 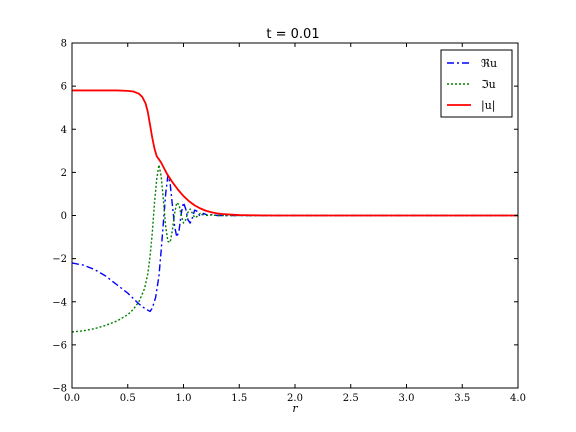 What do you see at coordinates (488, 106) in the screenshot?
I see `legend-label-2: |u|` at bounding box center [488, 106].